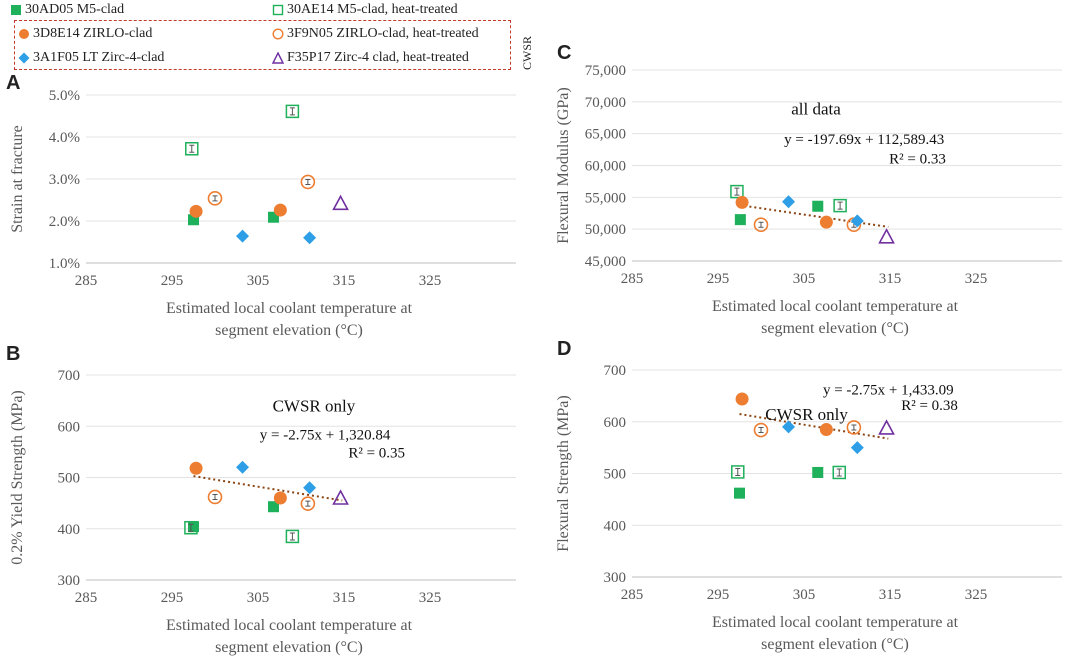 This screenshot has width=1065, height=660. I want to click on y-tick-label: 600, so click(615, 423).